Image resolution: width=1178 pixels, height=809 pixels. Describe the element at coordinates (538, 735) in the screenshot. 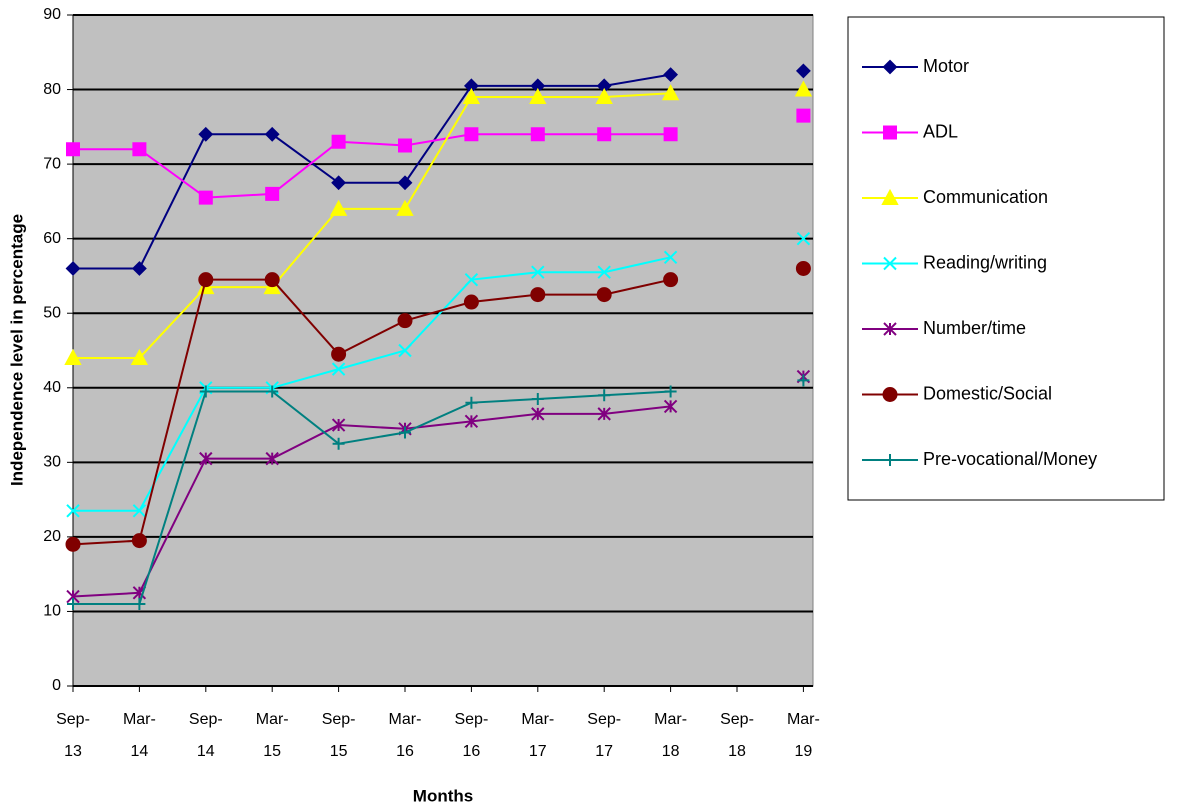

I see `x-tick-label: Mar-17` at that location.